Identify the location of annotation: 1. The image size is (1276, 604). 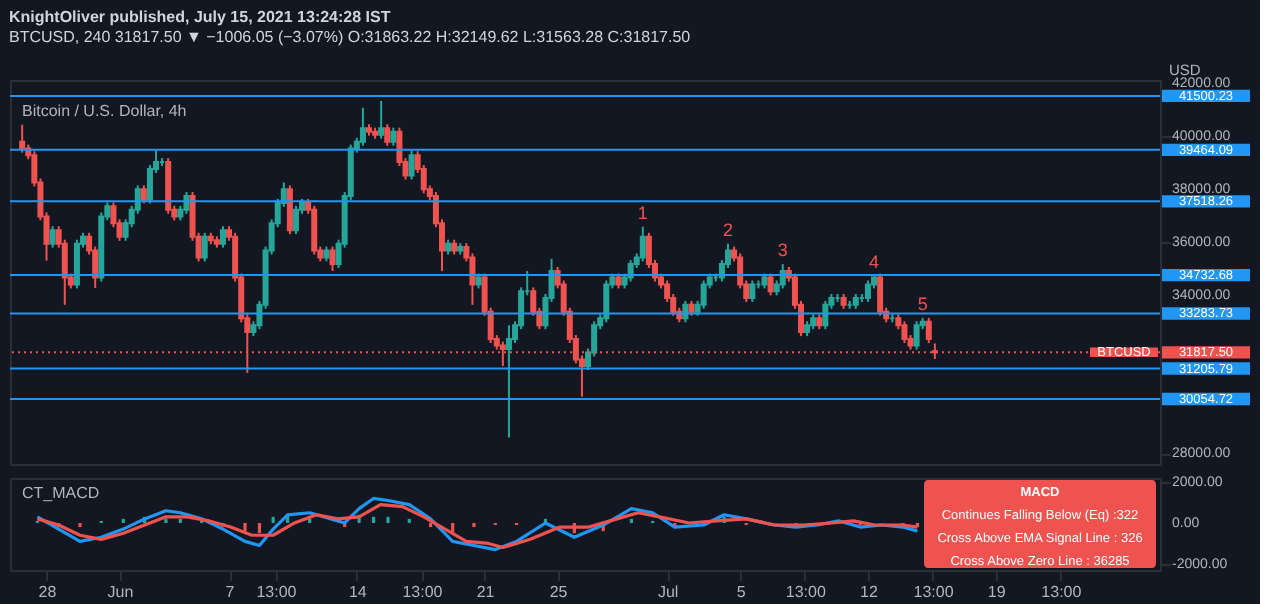
(642, 212).